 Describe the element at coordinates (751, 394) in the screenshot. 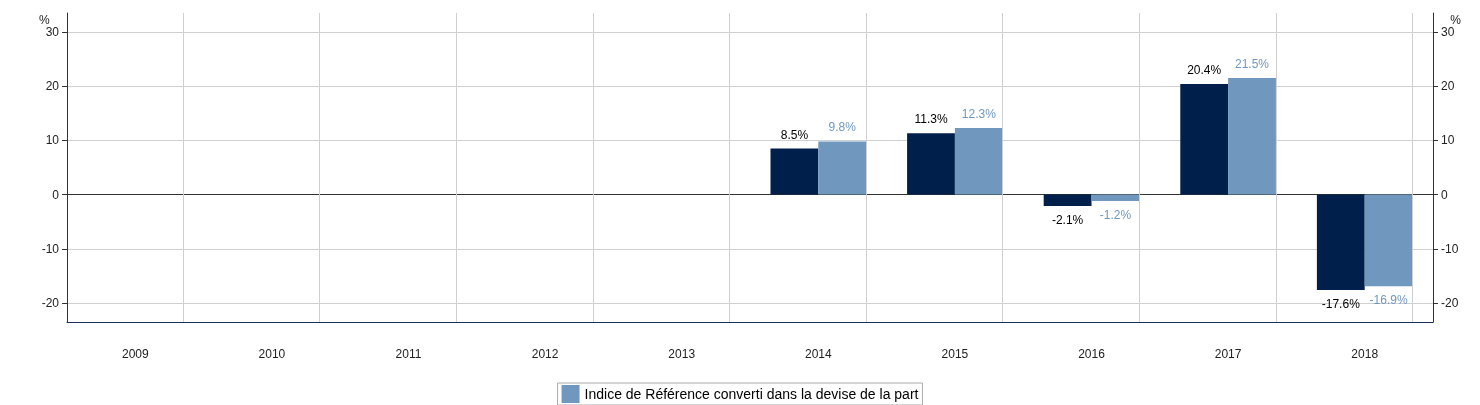

I see `legend-label: Indice de Référence converti dans la devise de la part` at that location.